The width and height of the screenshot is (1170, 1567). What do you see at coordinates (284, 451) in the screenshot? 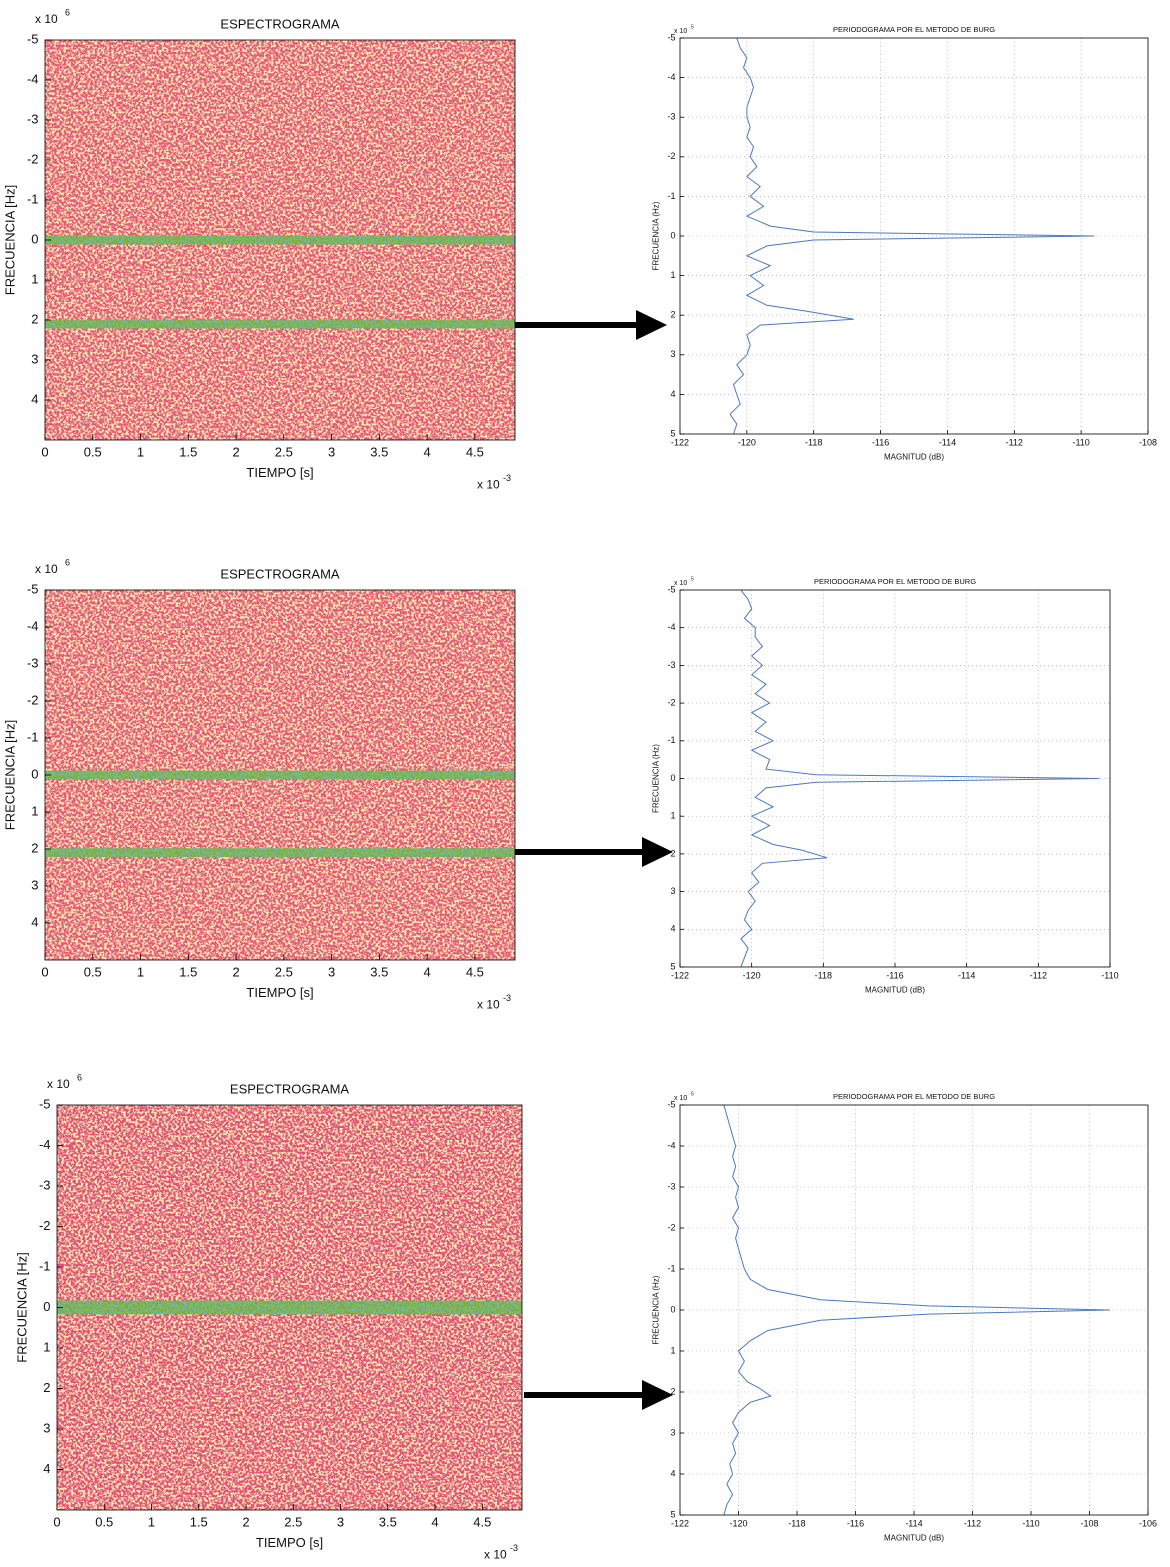
I see `x-tick-label: 2.5` at bounding box center [284, 451].